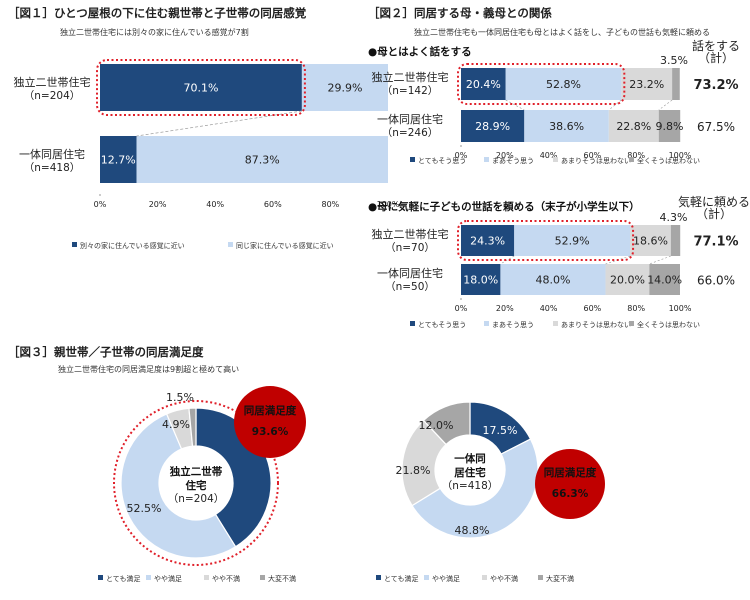 The height and width of the screenshot is (600, 750). I want to click on fig3-badge-value: 93.6%, so click(270, 432).